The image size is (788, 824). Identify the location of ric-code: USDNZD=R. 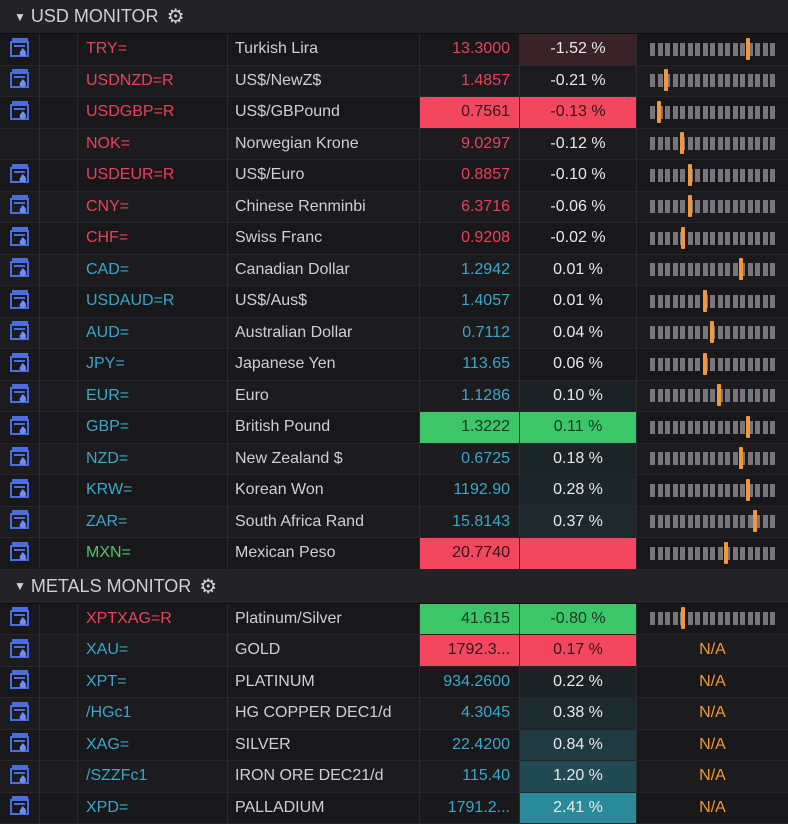
(153, 81).